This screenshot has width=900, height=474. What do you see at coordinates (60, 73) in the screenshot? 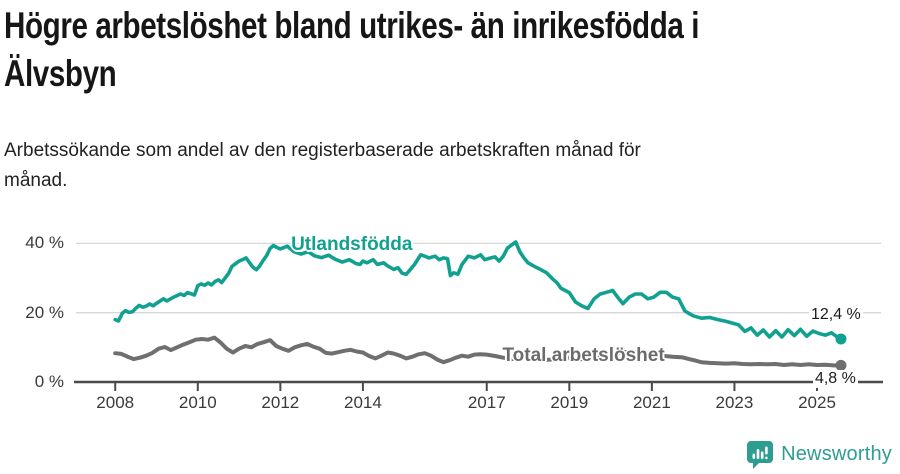
I see `page-title-line2: Älvsbyn` at bounding box center [60, 73].